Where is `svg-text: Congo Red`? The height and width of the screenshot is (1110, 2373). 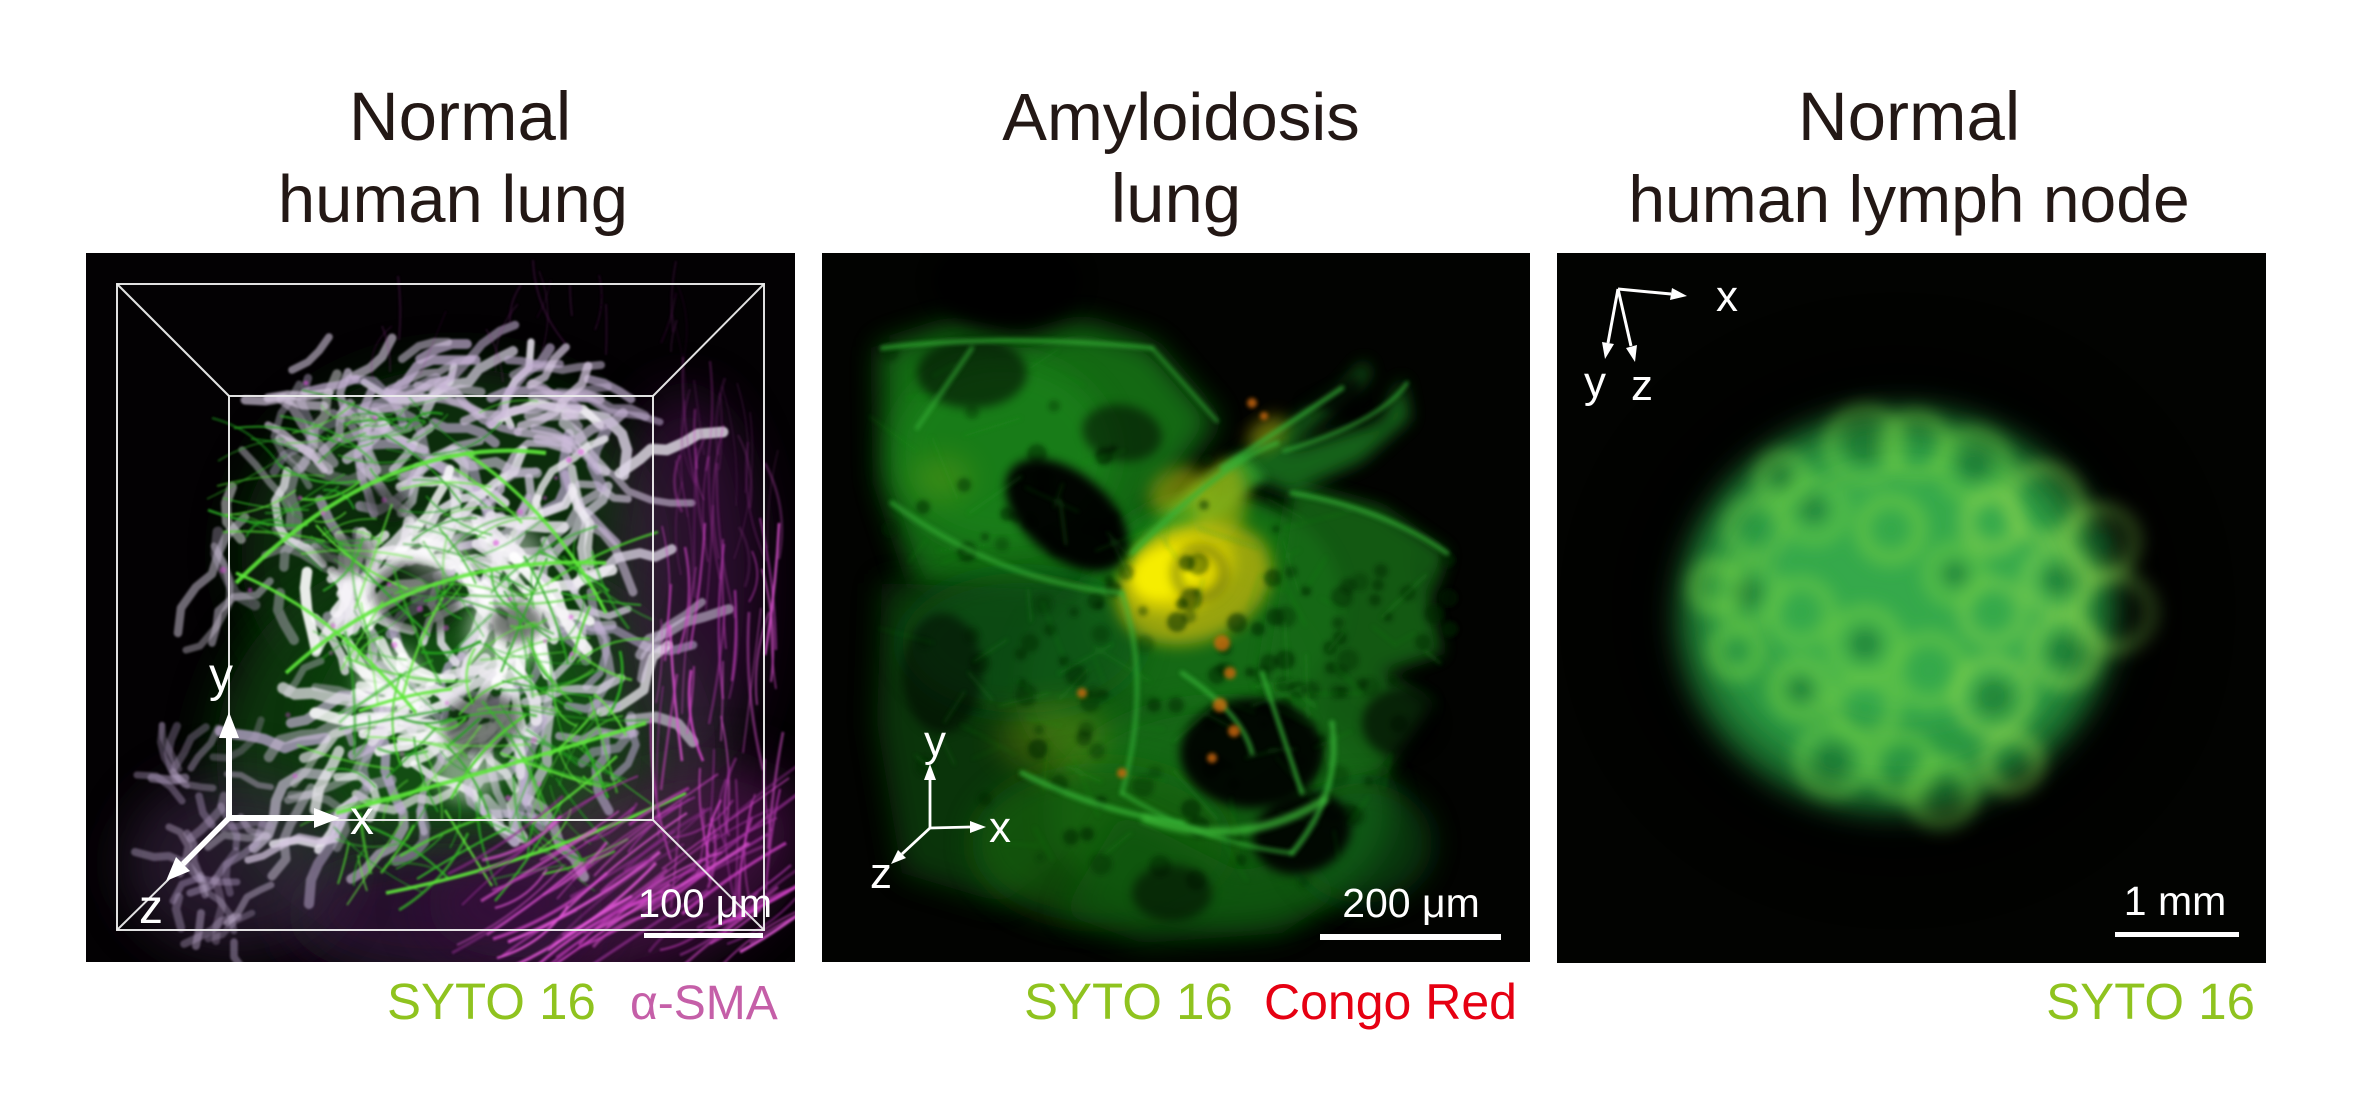
svg-text: Congo Red is located at coordinates (1390, 1002).